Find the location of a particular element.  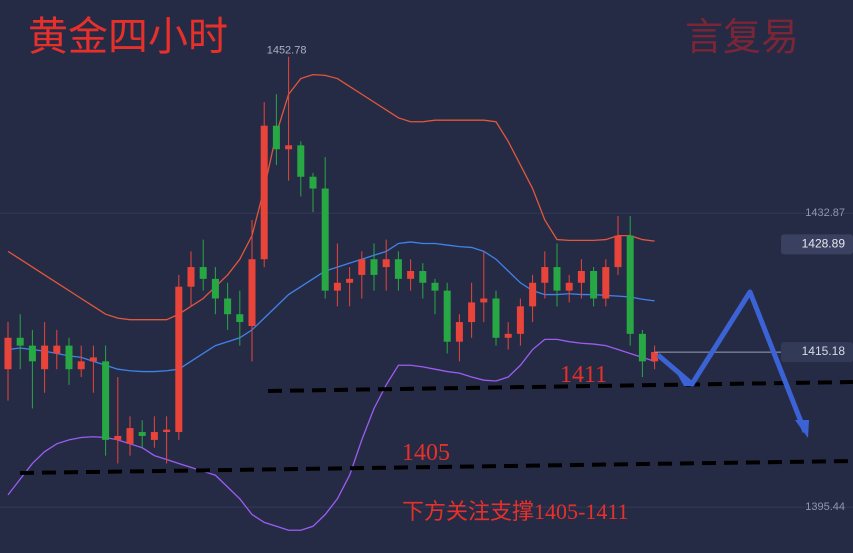

watermark: 言复易 is located at coordinates (742, 38).